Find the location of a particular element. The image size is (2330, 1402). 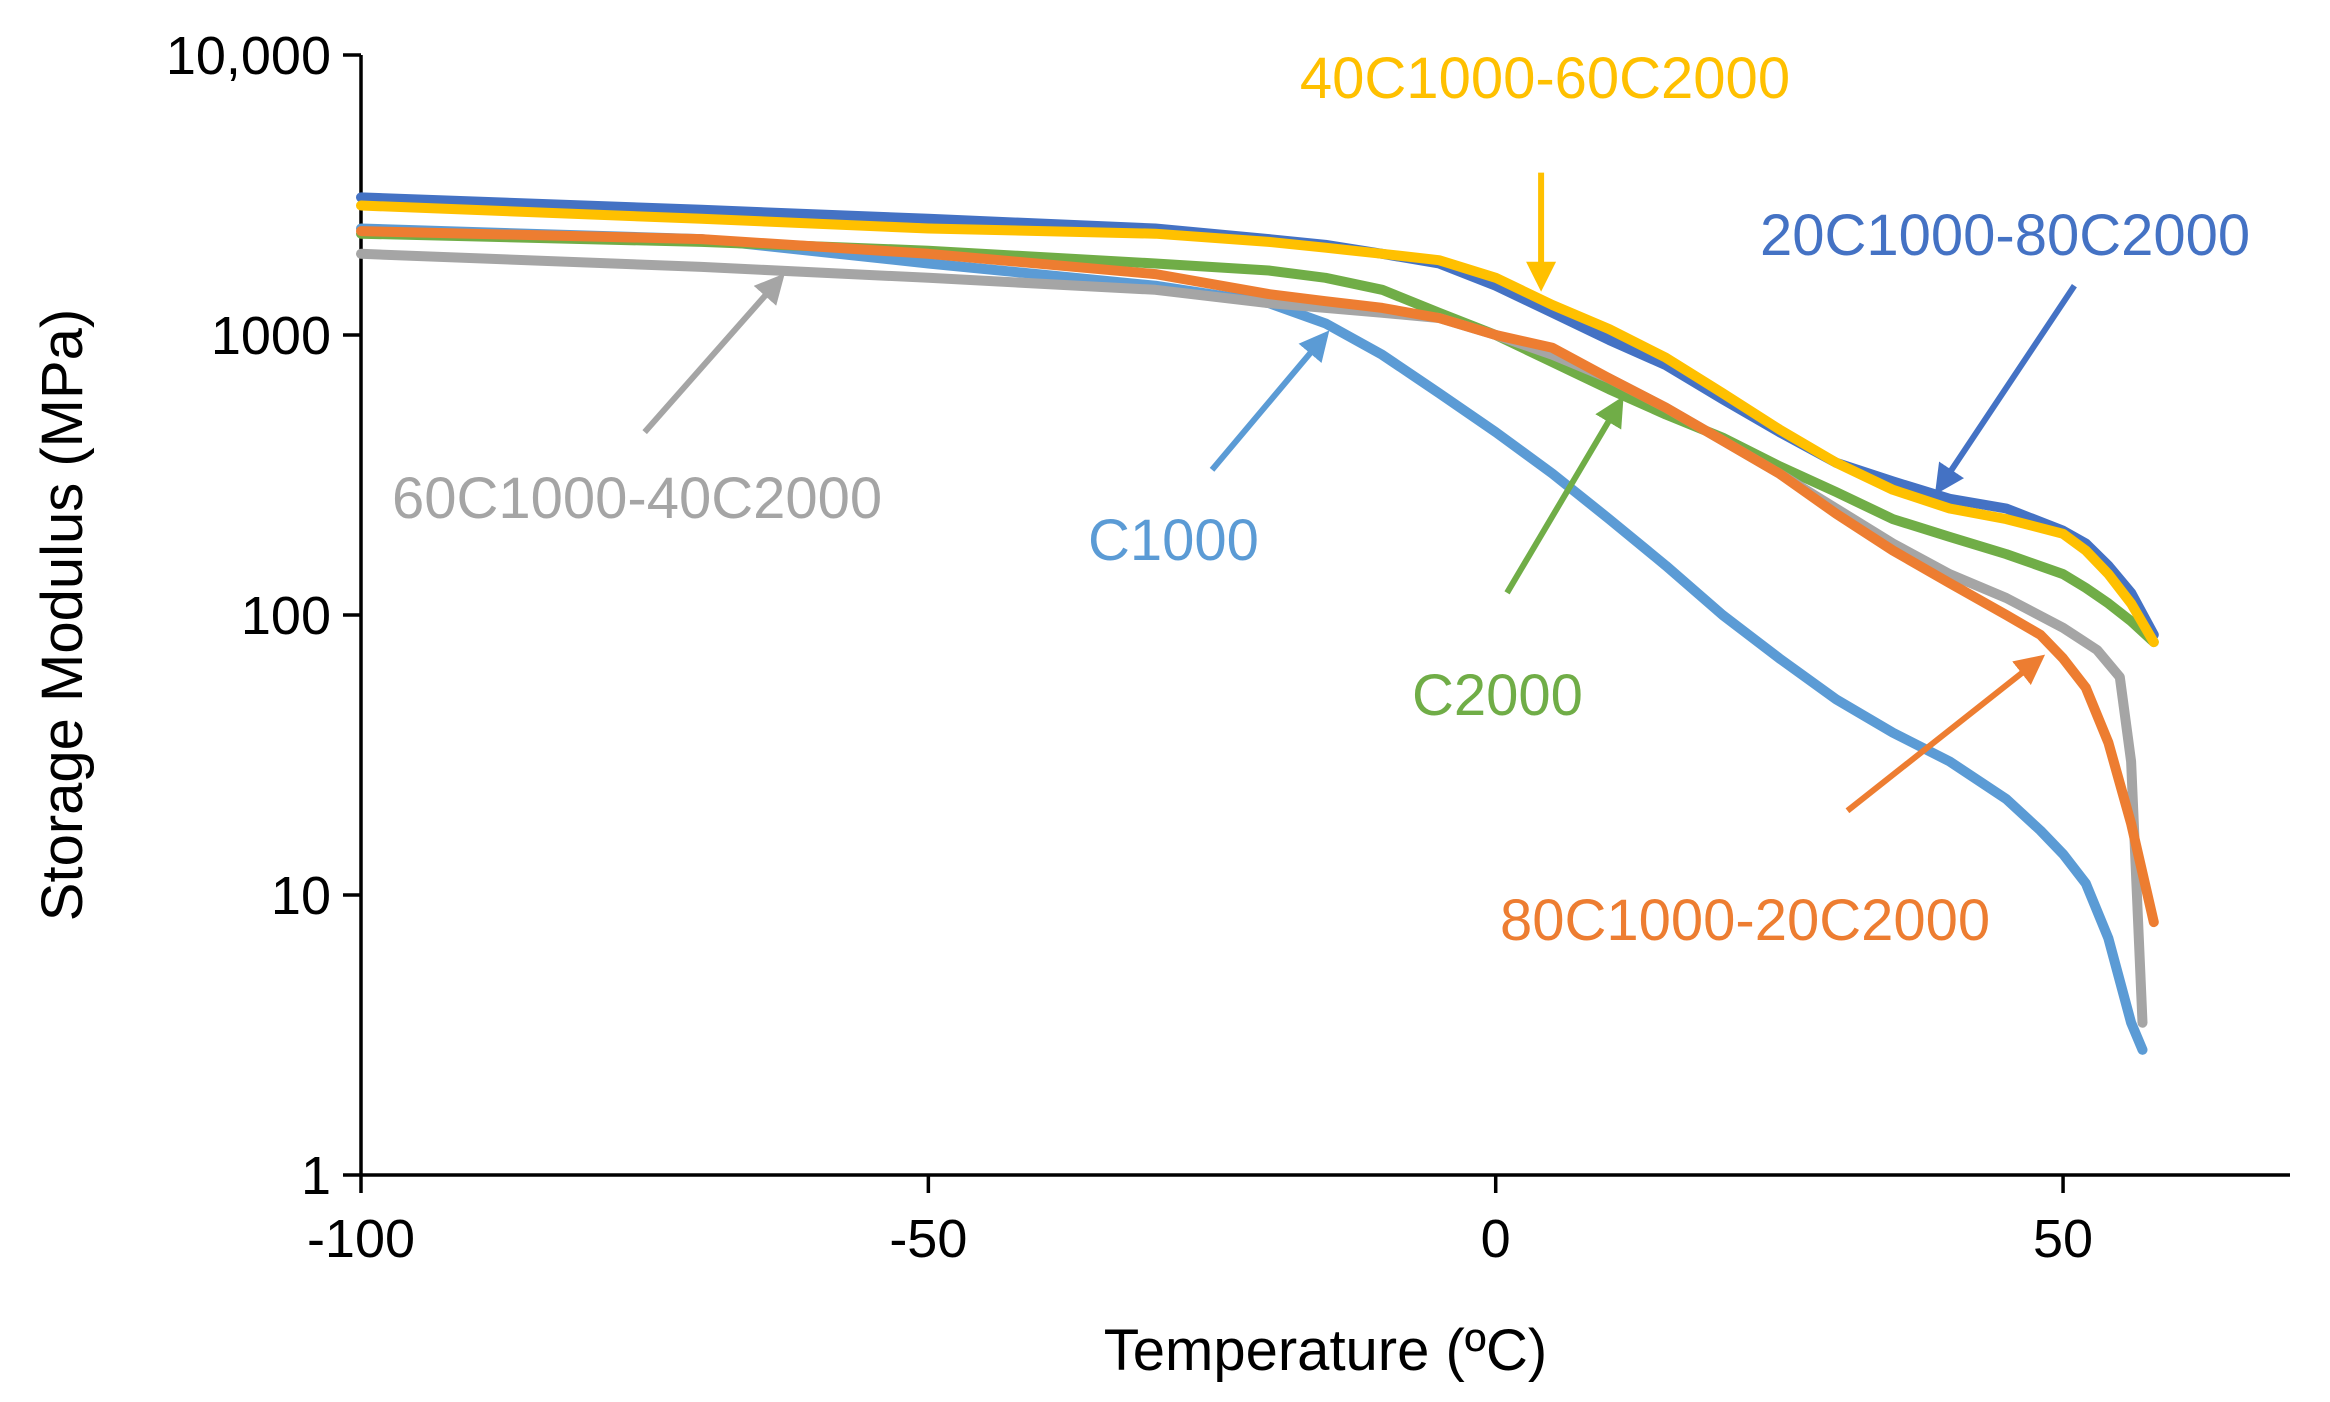

series-label-c2000: C2000 is located at coordinates (1497, 695).